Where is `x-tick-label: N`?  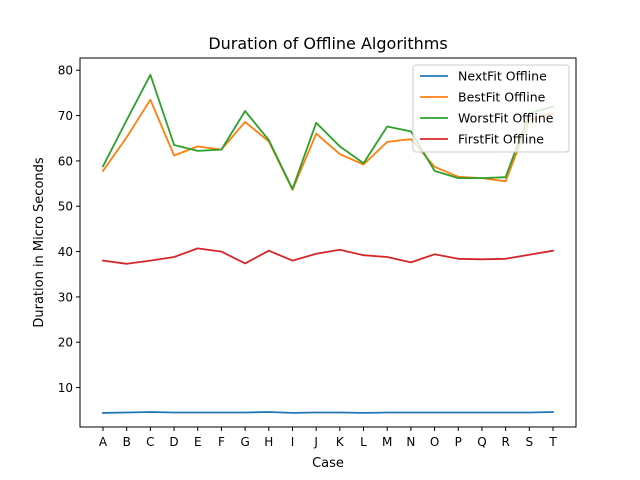
x-tick-label: N is located at coordinates (410, 442).